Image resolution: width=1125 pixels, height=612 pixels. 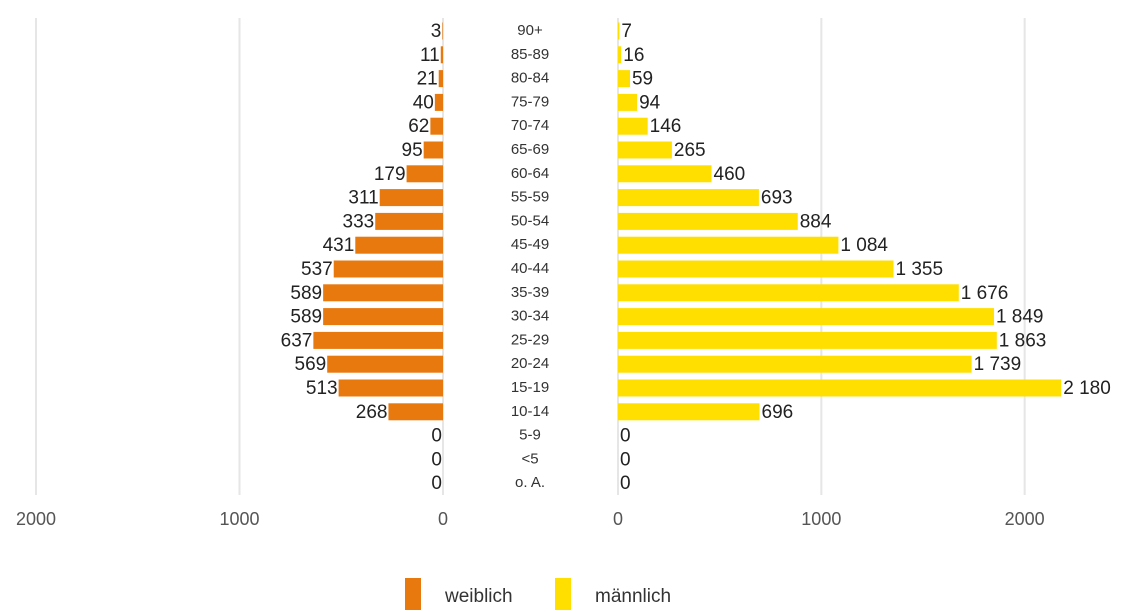 What do you see at coordinates (530, 220) in the screenshot?
I see `category-label: 50-54` at bounding box center [530, 220].